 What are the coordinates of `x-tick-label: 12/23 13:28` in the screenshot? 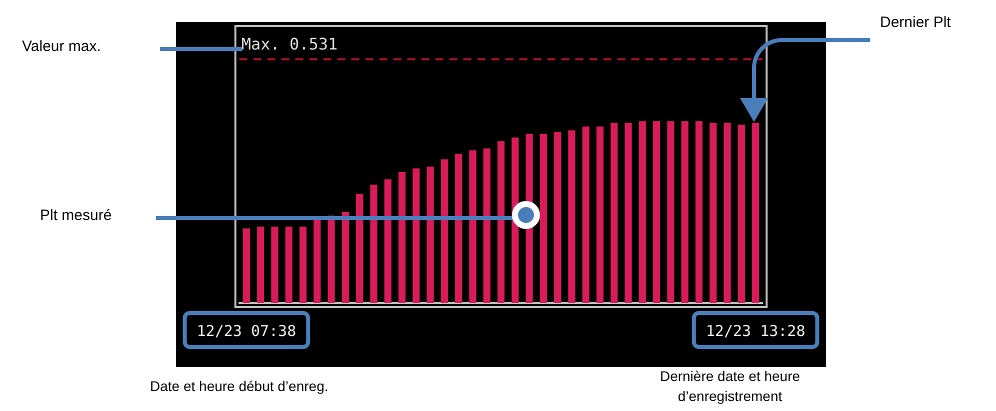 It's located at (756, 331).